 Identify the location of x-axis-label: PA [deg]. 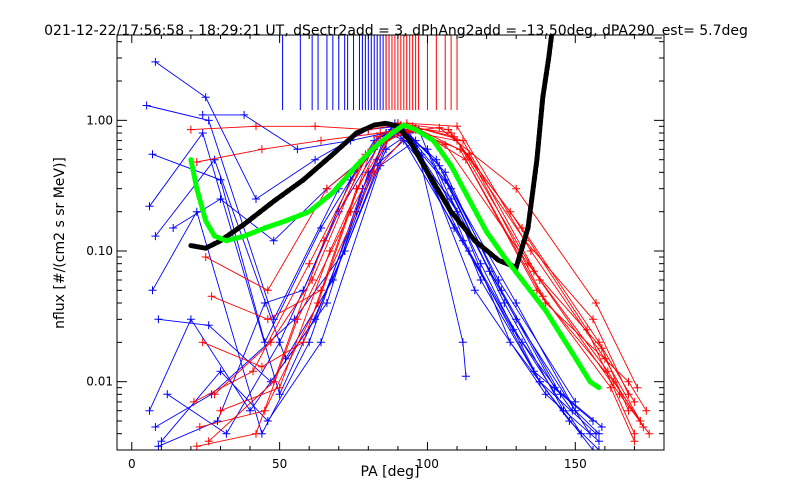
(390, 472).